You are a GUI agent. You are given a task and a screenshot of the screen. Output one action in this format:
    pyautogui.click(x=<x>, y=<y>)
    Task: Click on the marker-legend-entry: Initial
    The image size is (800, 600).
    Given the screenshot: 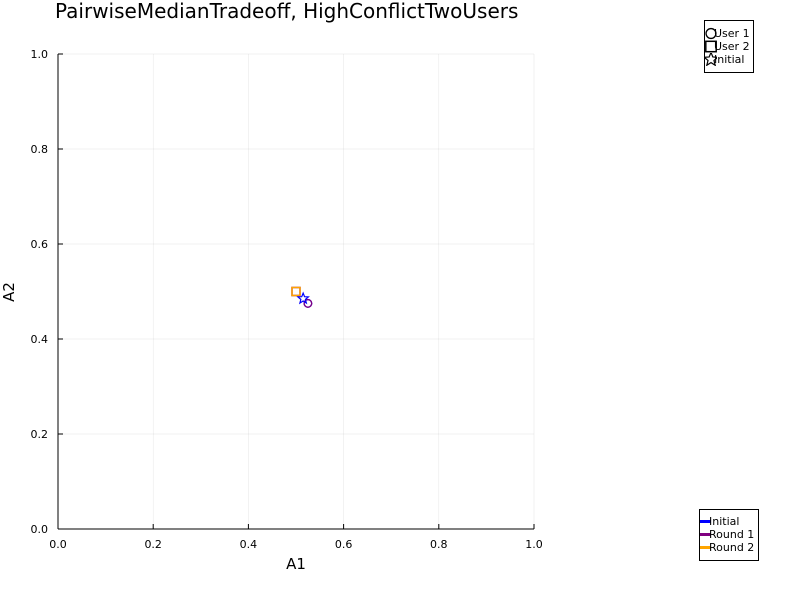 What is the action you would take?
    pyautogui.click(x=729, y=59)
    